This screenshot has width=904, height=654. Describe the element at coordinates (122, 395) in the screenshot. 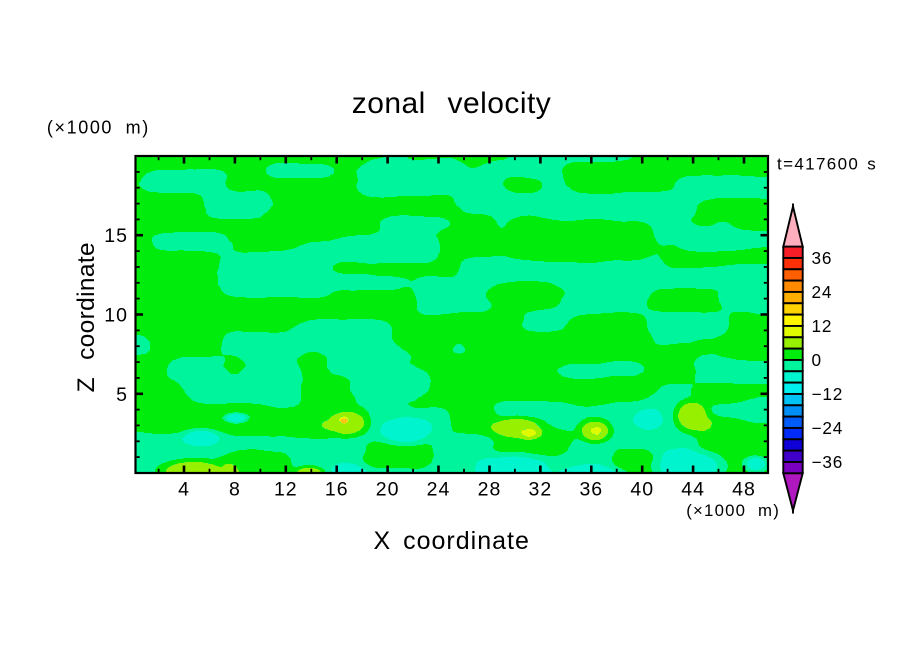

I see `svg-text: 5` at that location.